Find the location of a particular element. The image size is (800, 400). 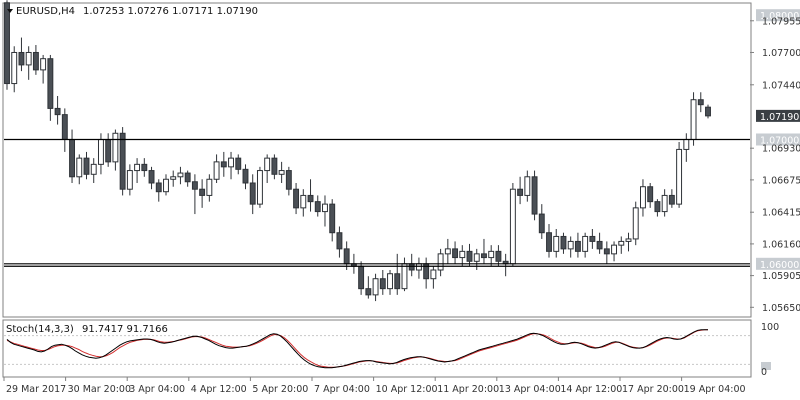

x-tick-label: 14 Apr 12:00 is located at coordinates (591, 389).